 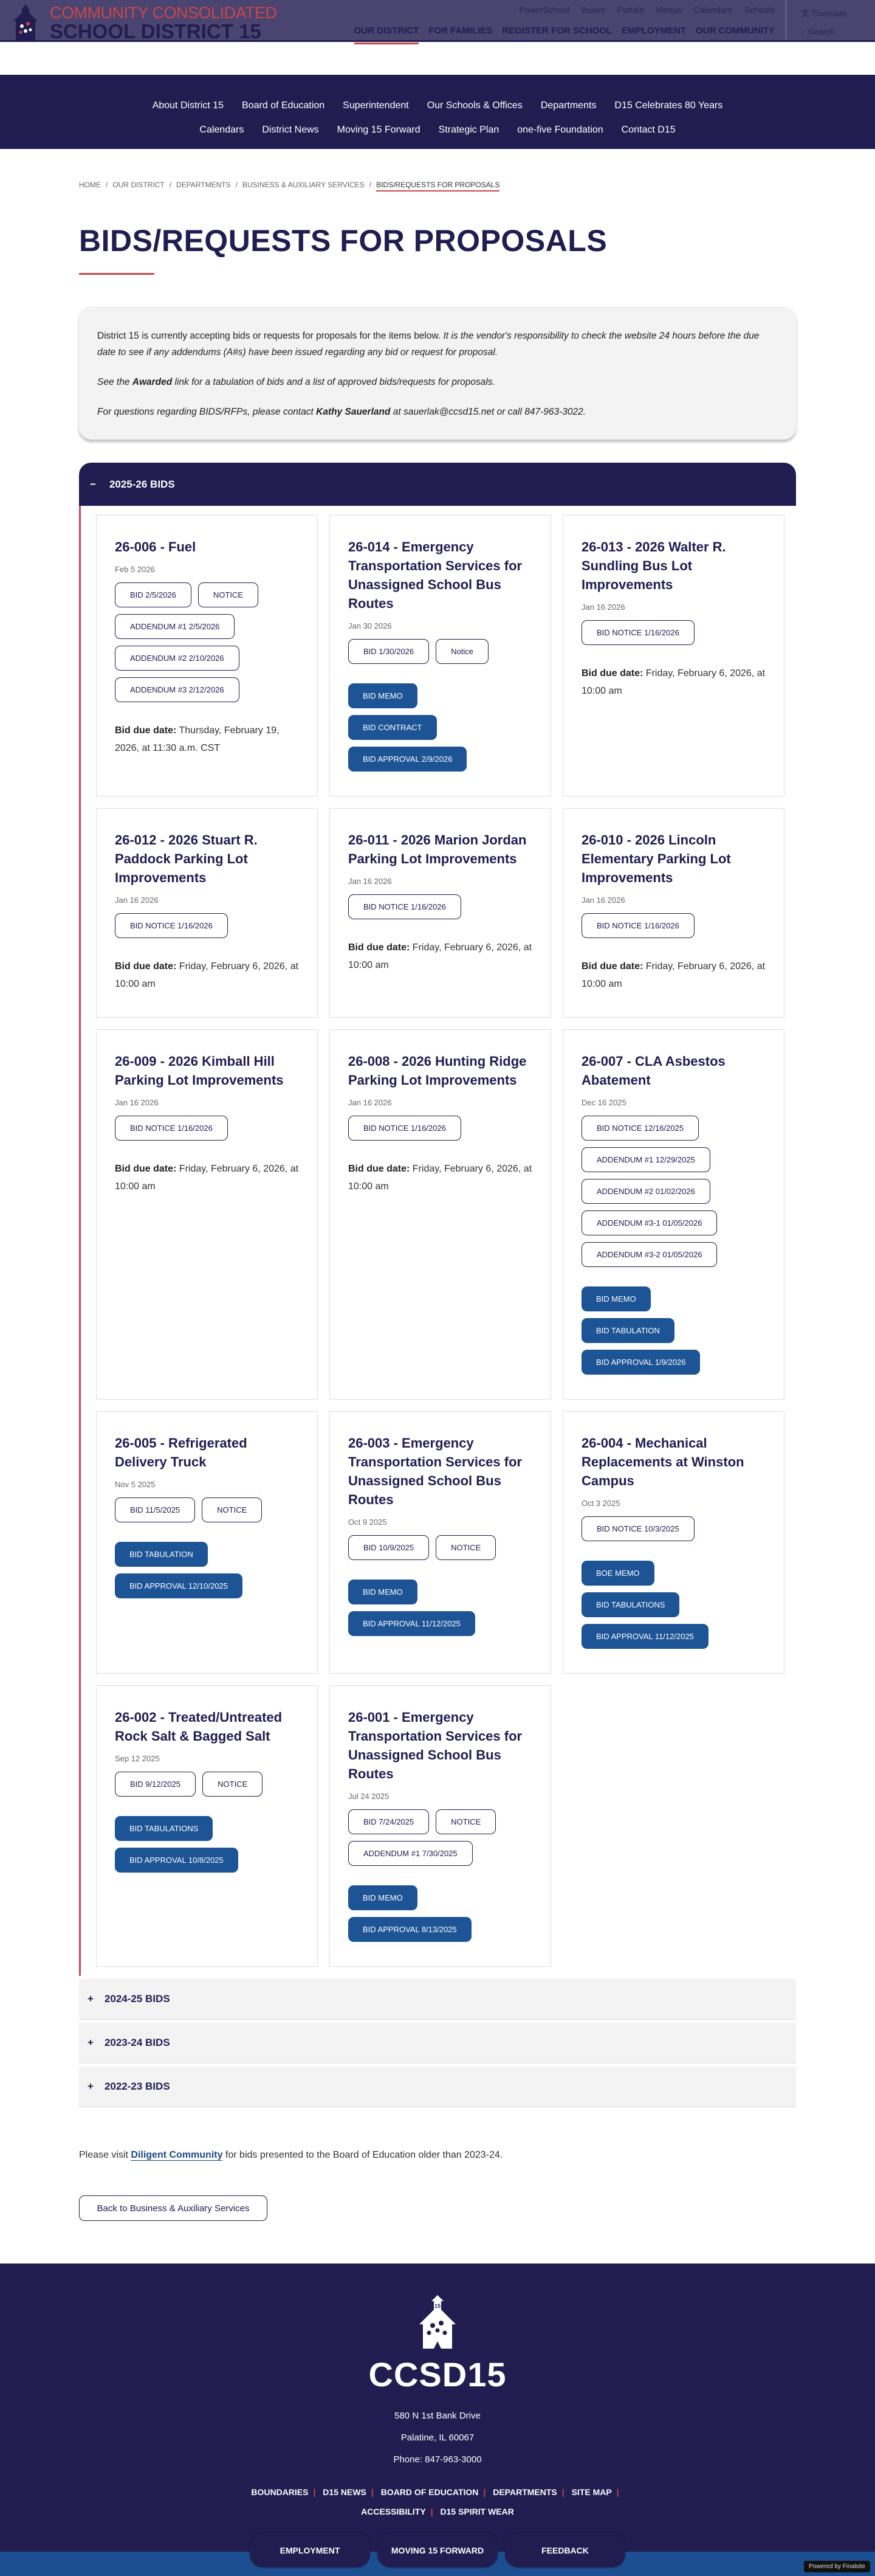 I want to click on accordion-header-2024-25: +2024-25 BIDS, so click(x=437, y=1999).